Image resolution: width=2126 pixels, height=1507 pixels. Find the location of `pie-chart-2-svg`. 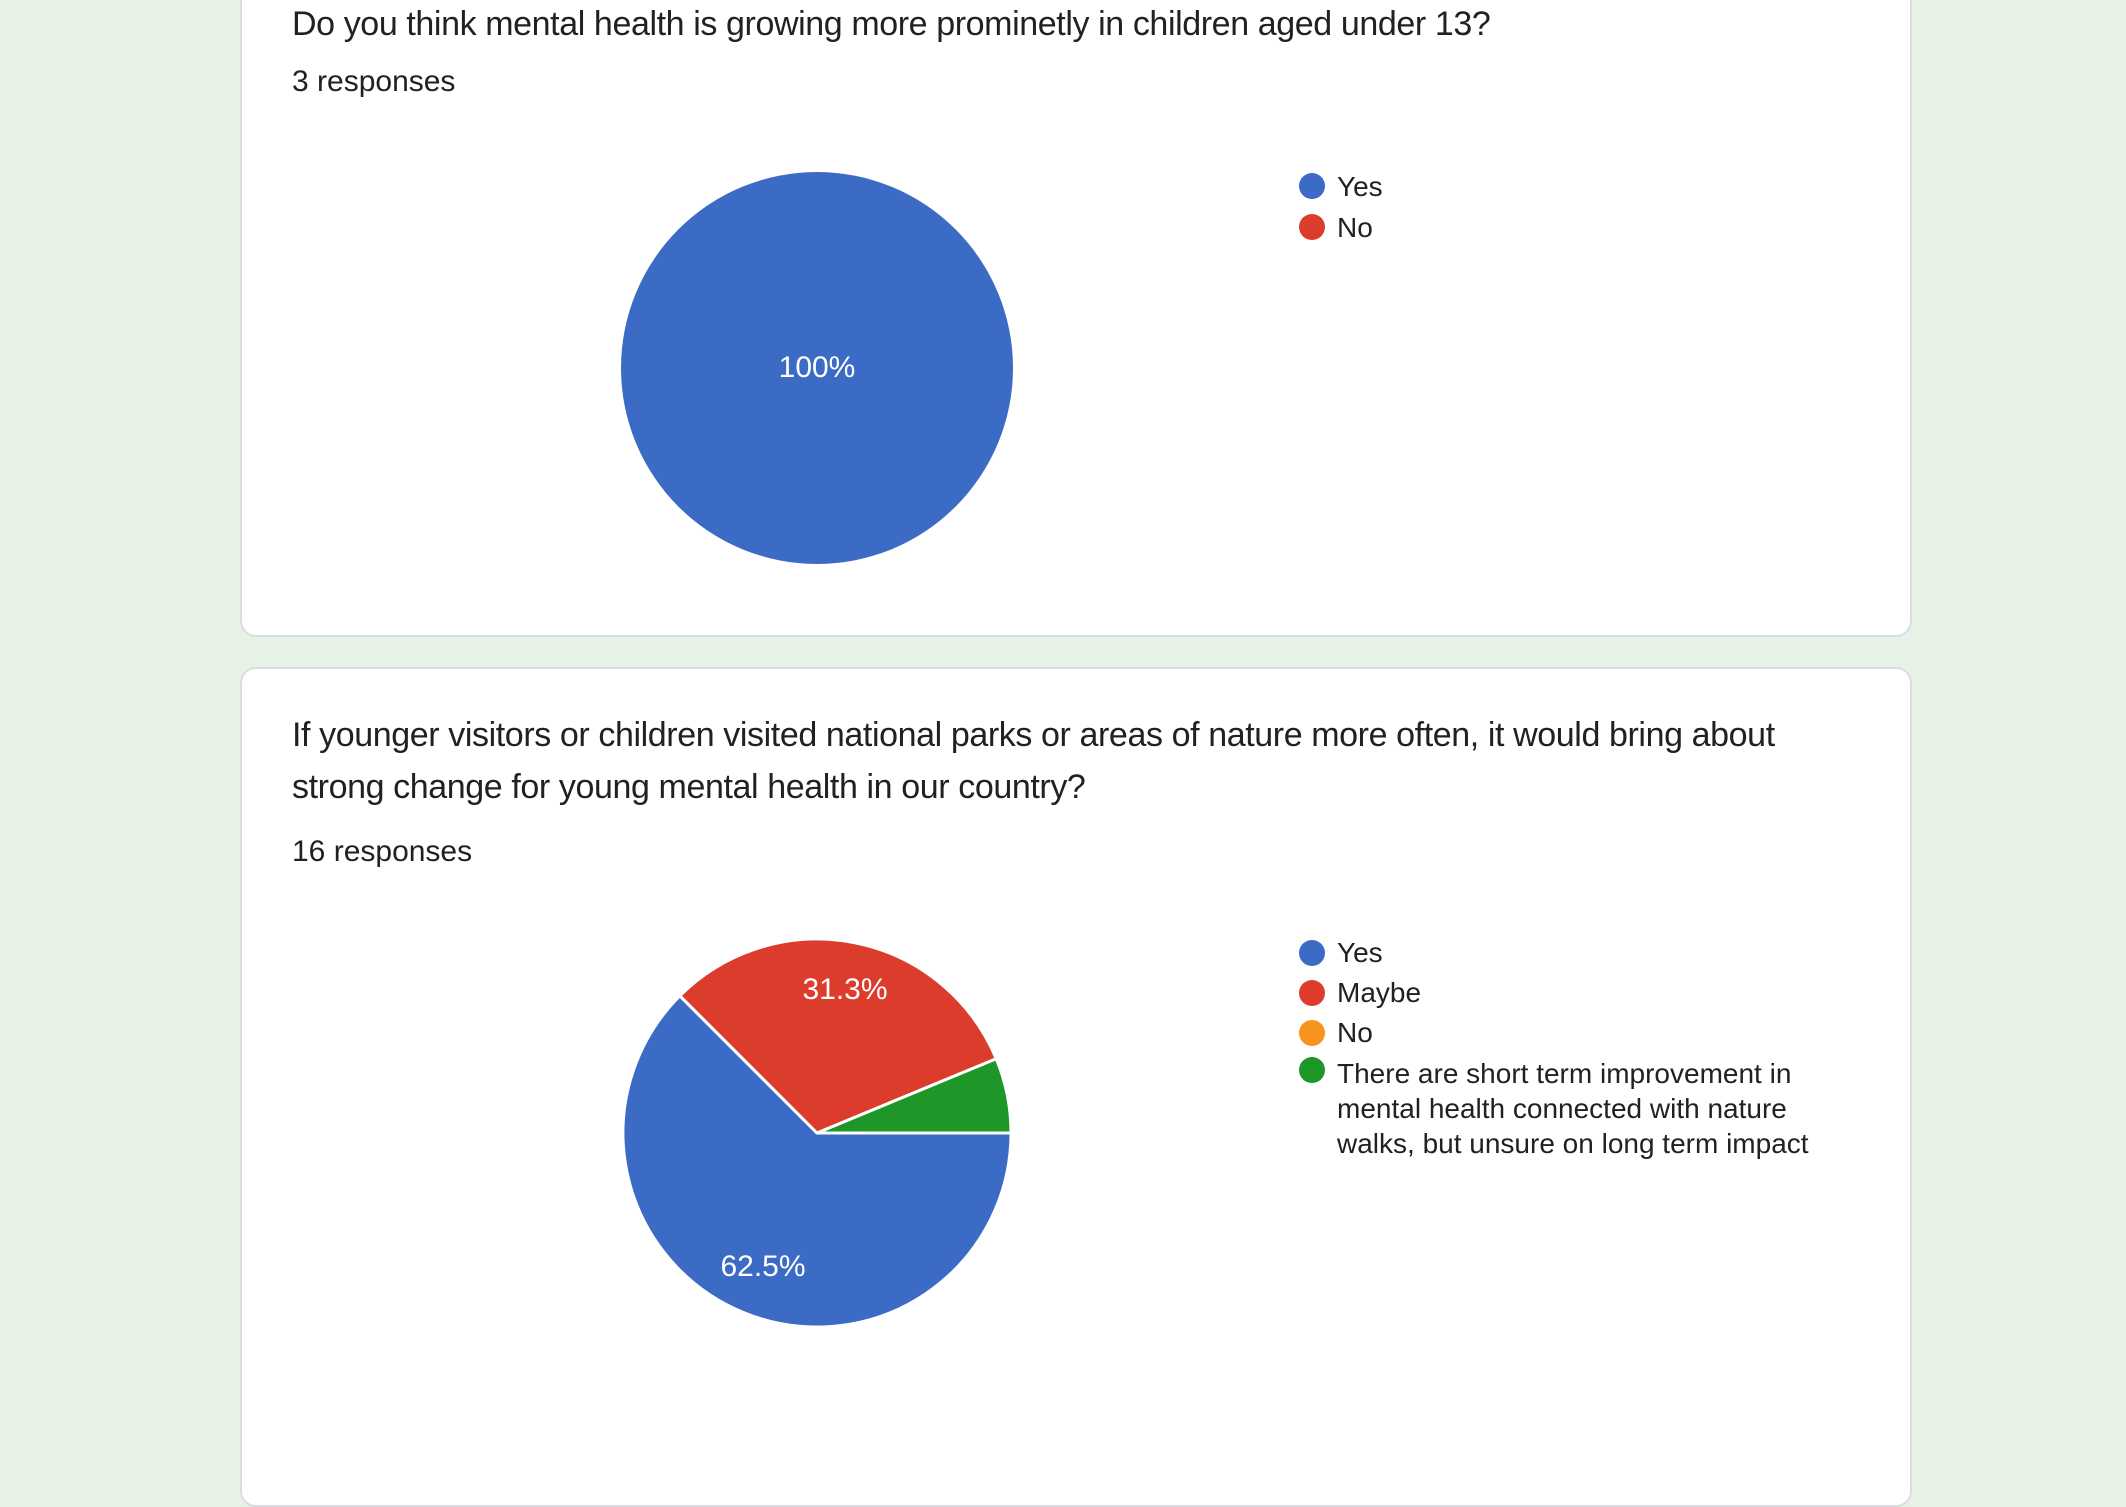

pie-chart-2-svg is located at coordinates (817, 1133).